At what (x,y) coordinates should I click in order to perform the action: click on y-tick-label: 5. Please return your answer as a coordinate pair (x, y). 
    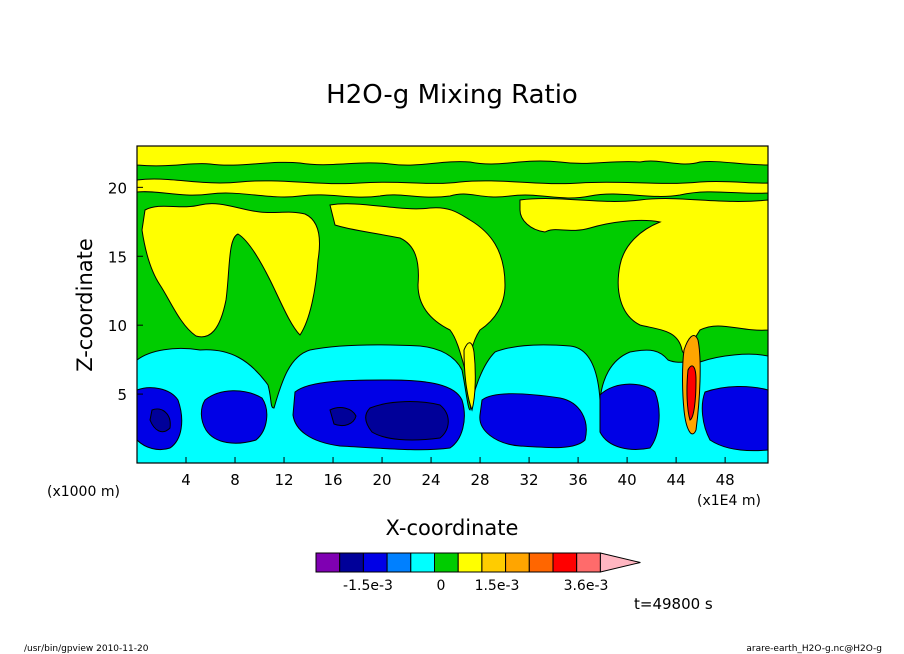
    Looking at the image, I should click on (122, 395).